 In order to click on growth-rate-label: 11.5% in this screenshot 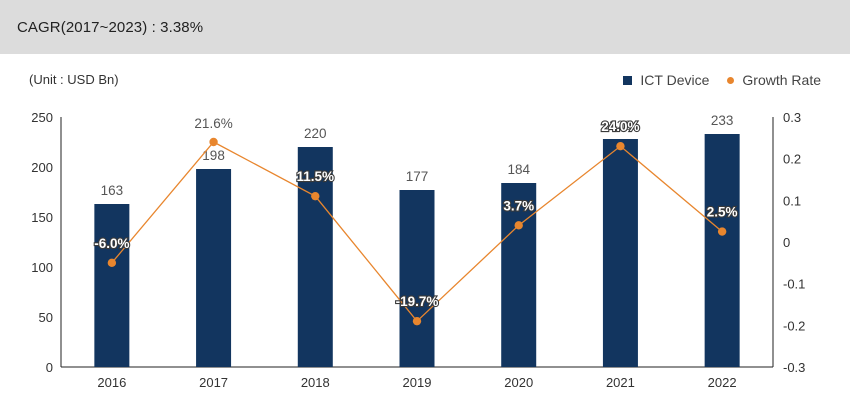, I will do `click(316, 176)`.